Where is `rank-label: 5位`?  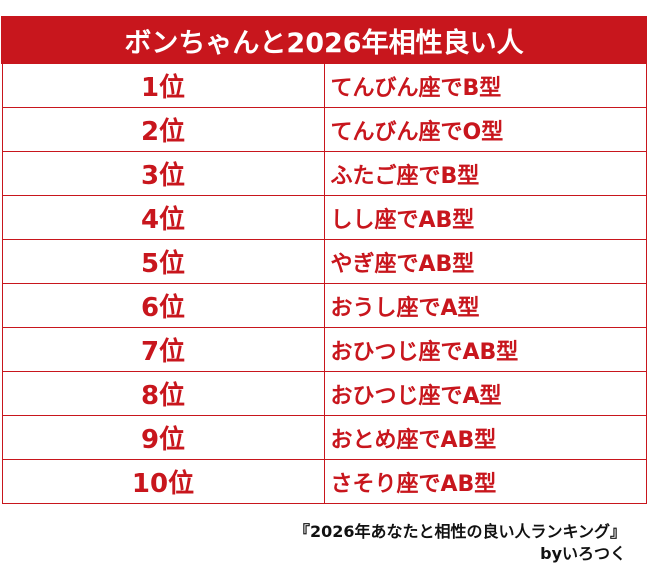
rank-label: 5位 is located at coordinates (163, 261).